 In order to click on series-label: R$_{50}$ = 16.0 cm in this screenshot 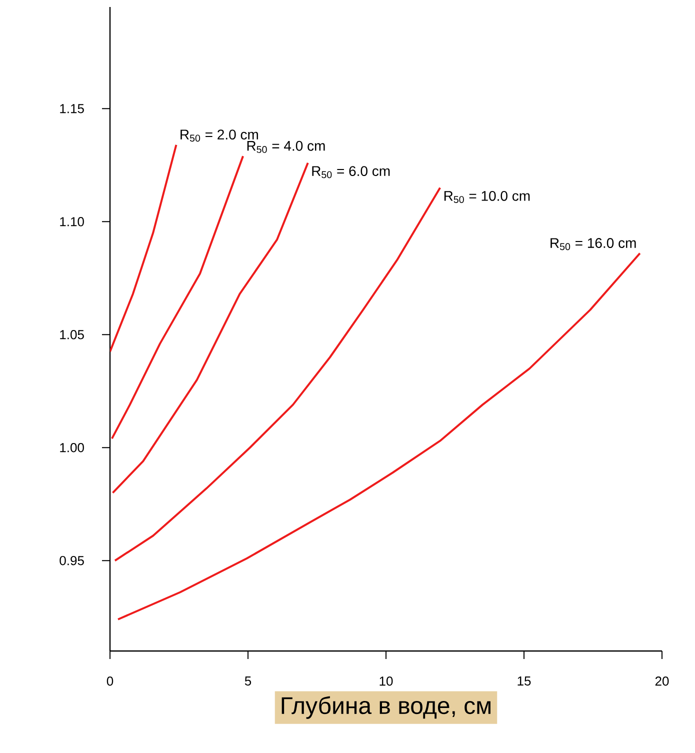, I will do `click(593, 244)`.